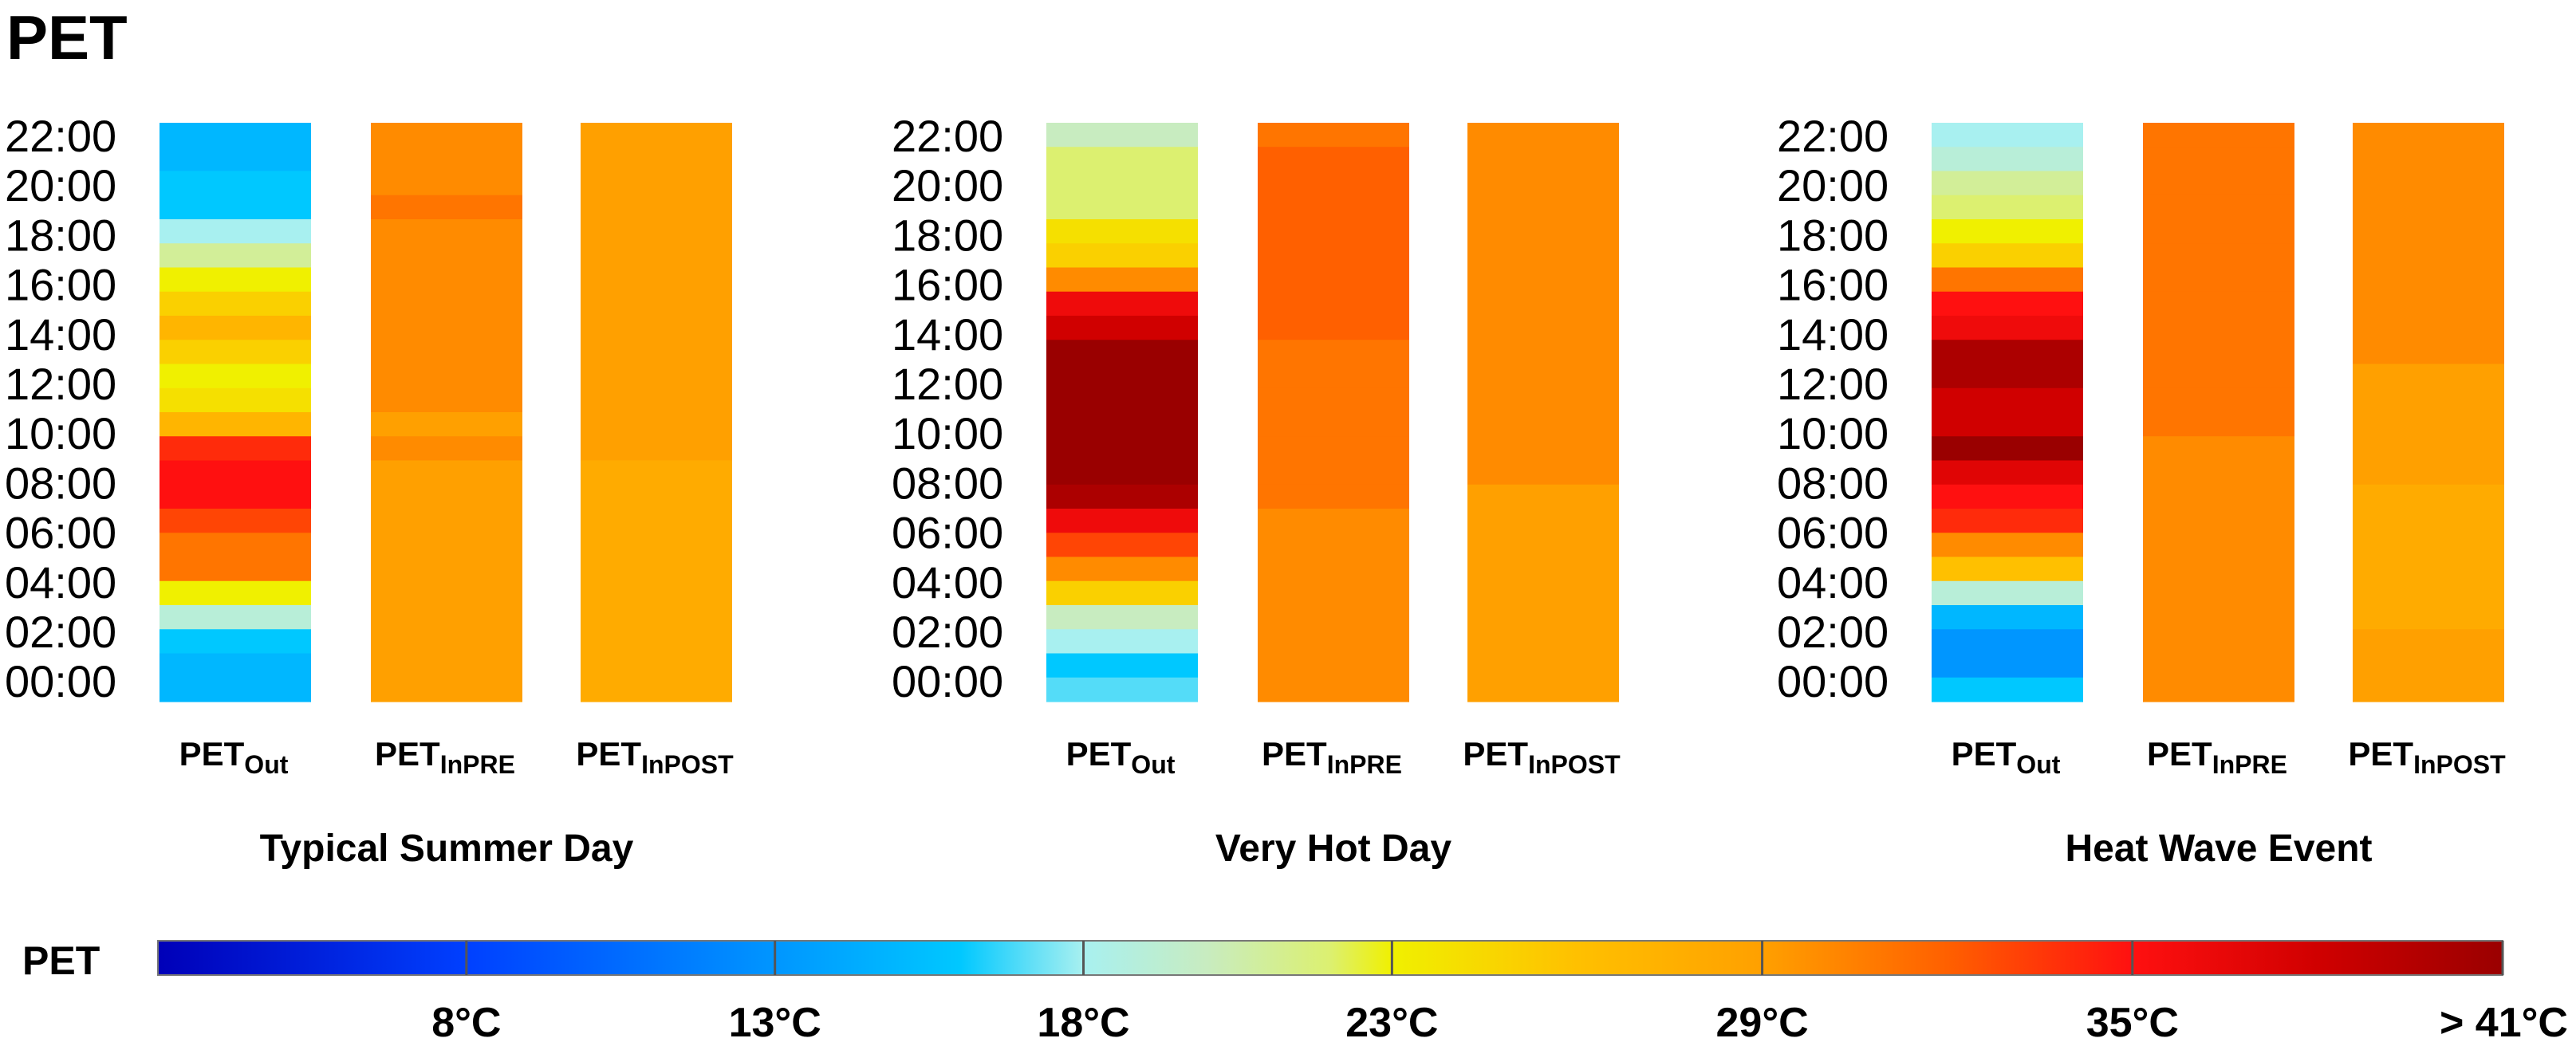  What do you see at coordinates (2504, 1023) in the screenshot?
I see `colorbar-tick-label: > 41°C` at bounding box center [2504, 1023].